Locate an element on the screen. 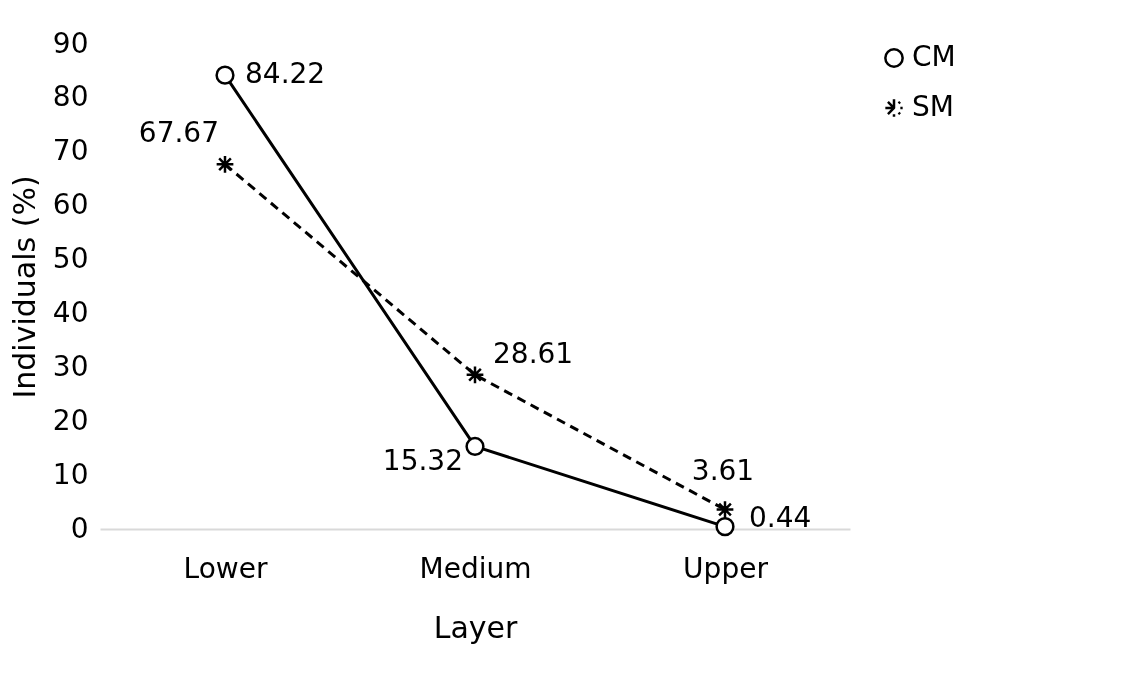 Image resolution: width=1147 pixels, height=692 pixels. y-axis-title: Individuals (%) is located at coordinates (24, 287).